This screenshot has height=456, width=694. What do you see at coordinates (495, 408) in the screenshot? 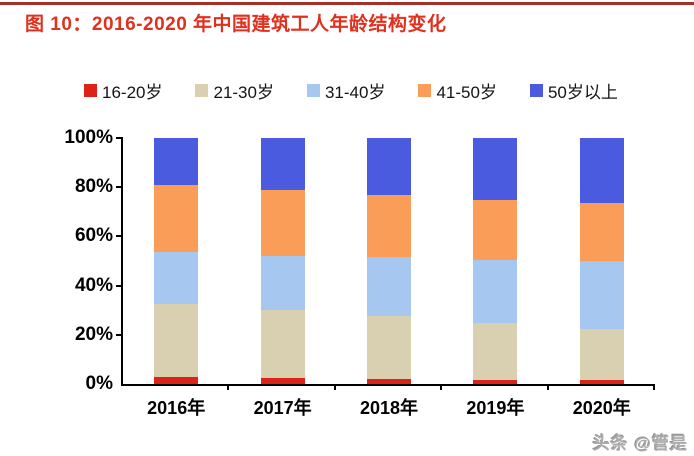
I see `x-axis-tick-label: 2019年` at bounding box center [495, 408].